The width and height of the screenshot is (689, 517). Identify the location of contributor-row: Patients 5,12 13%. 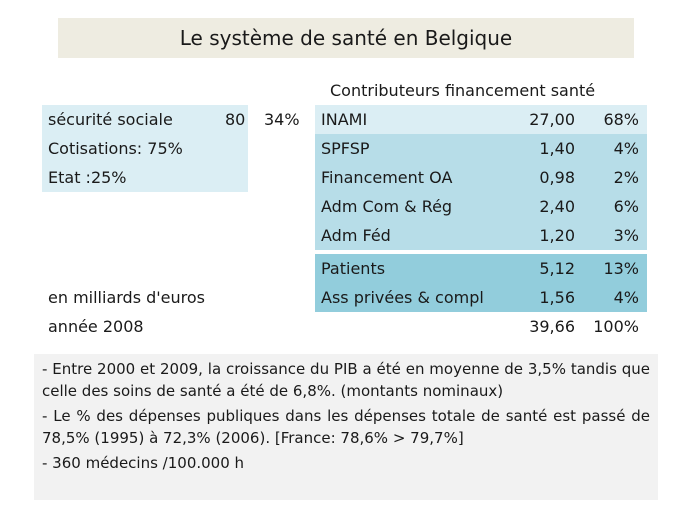
(481, 268).